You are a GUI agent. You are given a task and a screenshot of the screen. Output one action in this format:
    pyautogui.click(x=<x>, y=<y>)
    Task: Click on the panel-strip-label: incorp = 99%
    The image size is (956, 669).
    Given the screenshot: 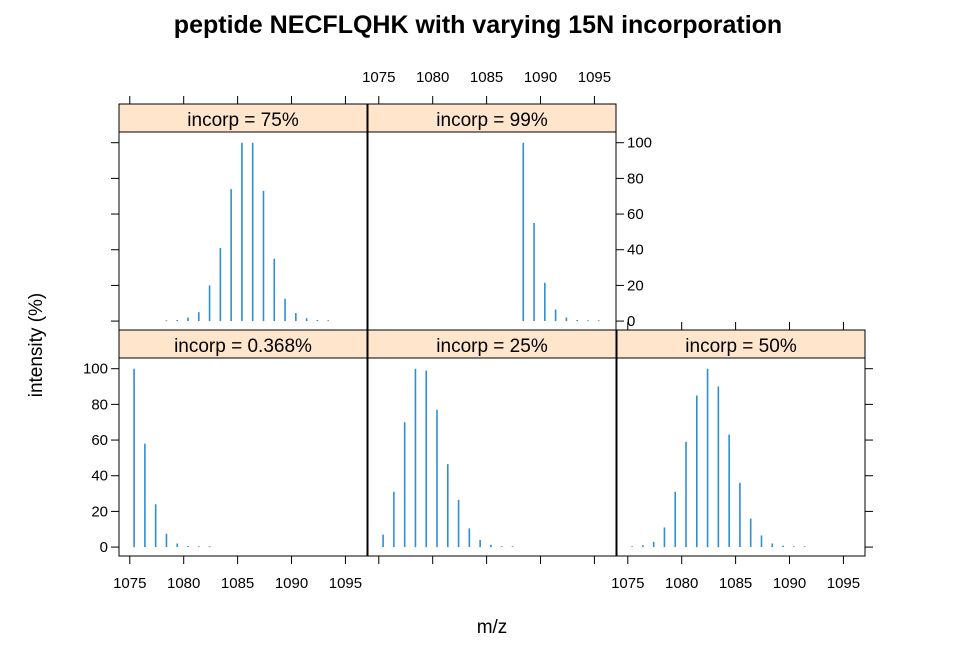 What is the action you would take?
    pyautogui.click(x=492, y=120)
    